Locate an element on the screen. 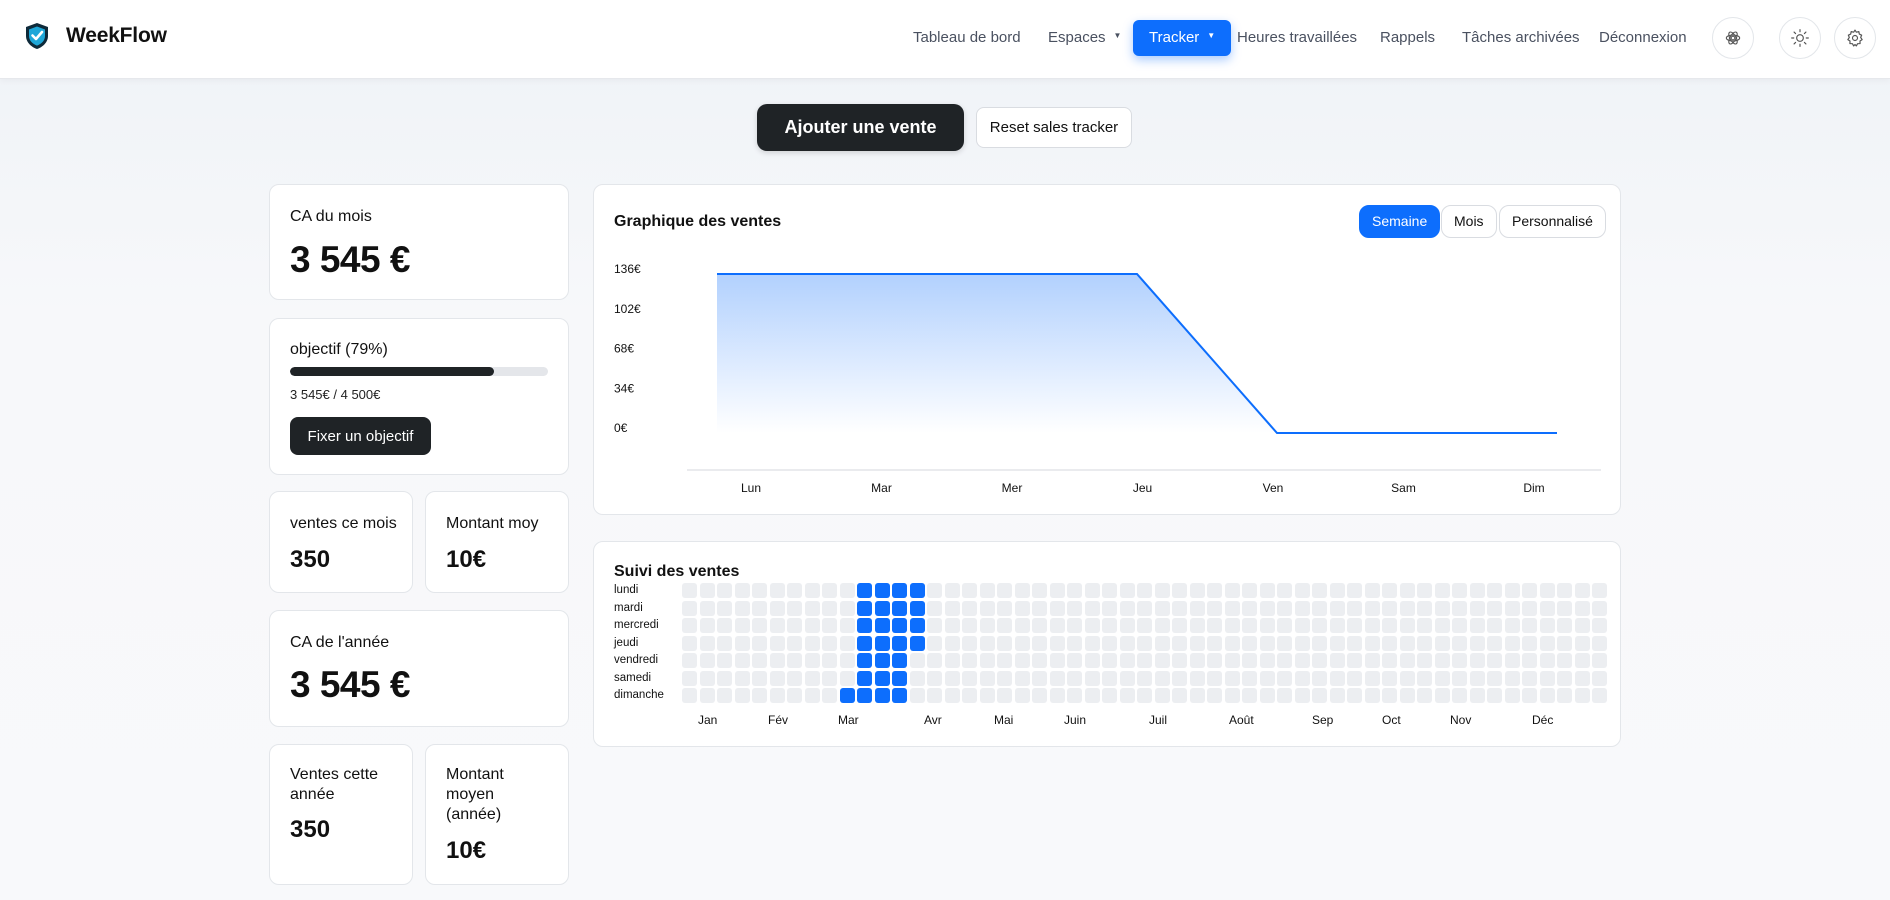 This screenshot has width=1890, height=900. nav-dashboard: Tableau de bord is located at coordinates (967, 38).